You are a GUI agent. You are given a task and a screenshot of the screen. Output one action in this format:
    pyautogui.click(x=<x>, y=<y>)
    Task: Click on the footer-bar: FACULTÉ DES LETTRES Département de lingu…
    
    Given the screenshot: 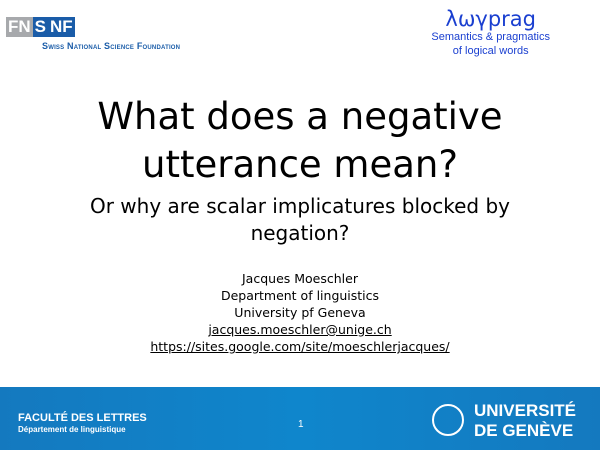 What is the action you would take?
    pyautogui.click(x=300, y=418)
    